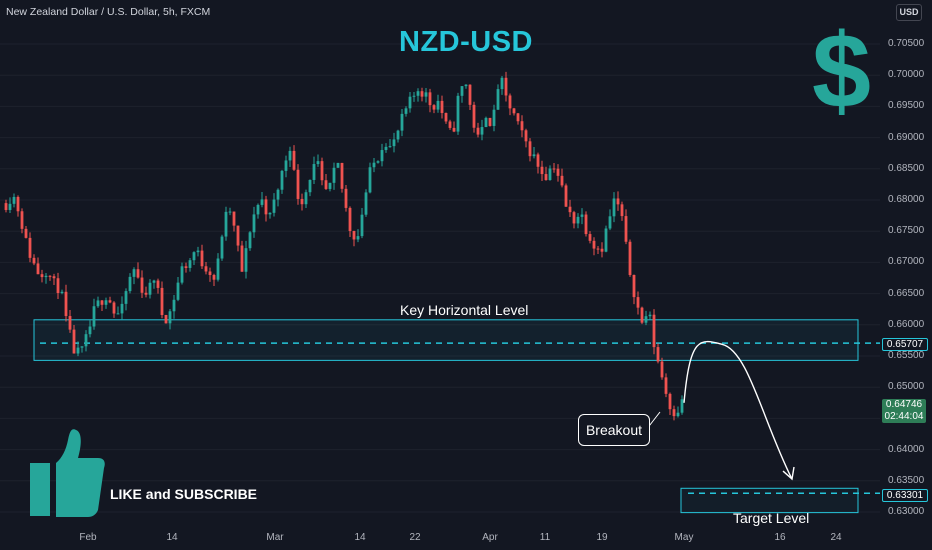 The height and width of the screenshot is (550, 932). Describe the element at coordinates (906, 293) in the screenshot. I see `y-tick-label: 0.66500` at that location.